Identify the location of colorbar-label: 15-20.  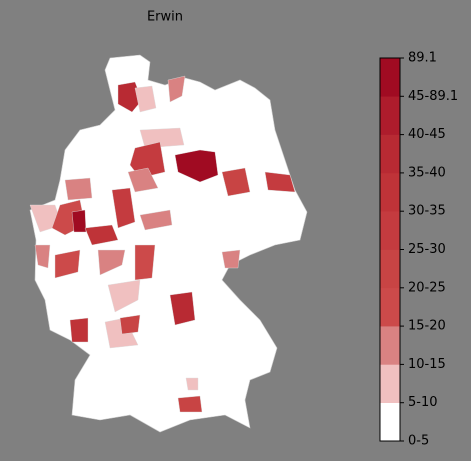
(427, 326).